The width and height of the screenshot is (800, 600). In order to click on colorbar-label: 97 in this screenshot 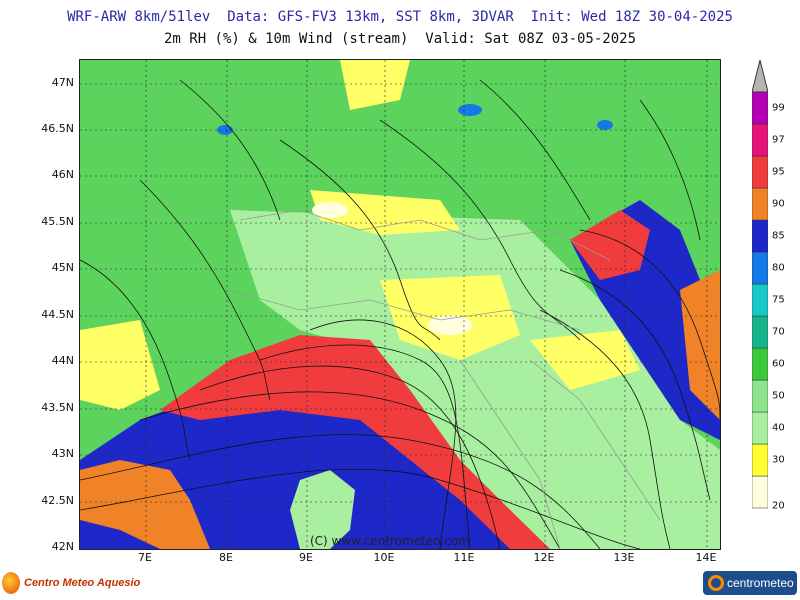, I will do `click(778, 140)`.